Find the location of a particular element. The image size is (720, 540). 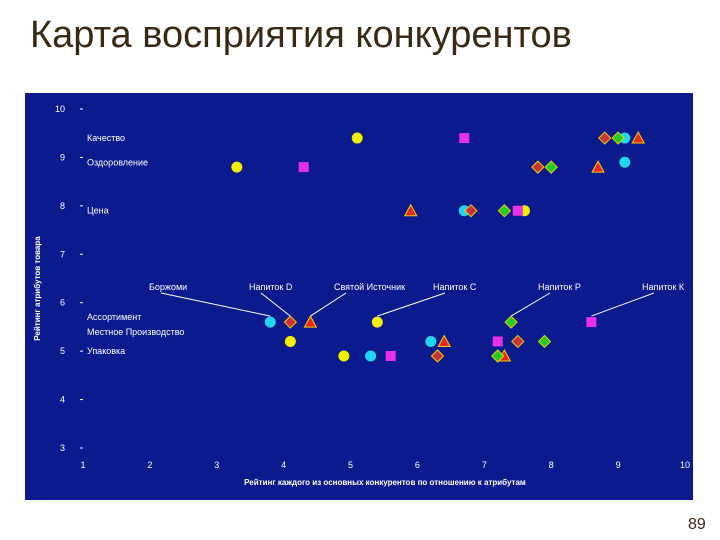

attribute-label: Упаковка is located at coordinates (106, 351).